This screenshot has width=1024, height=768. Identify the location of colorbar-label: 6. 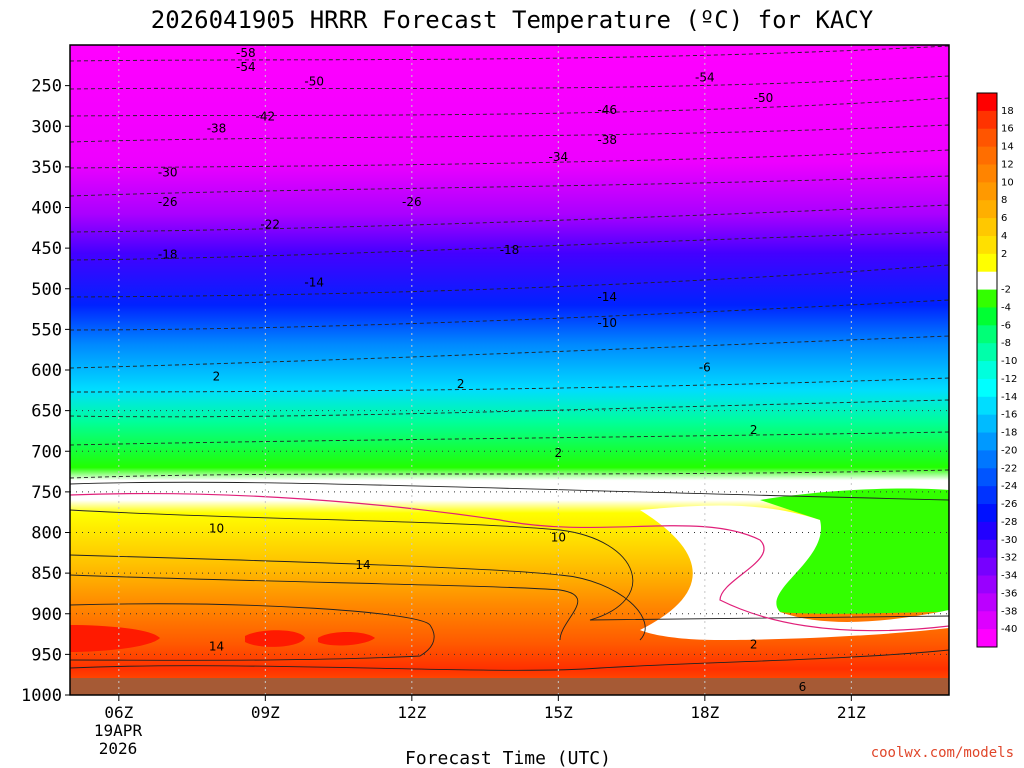
(1004, 218).